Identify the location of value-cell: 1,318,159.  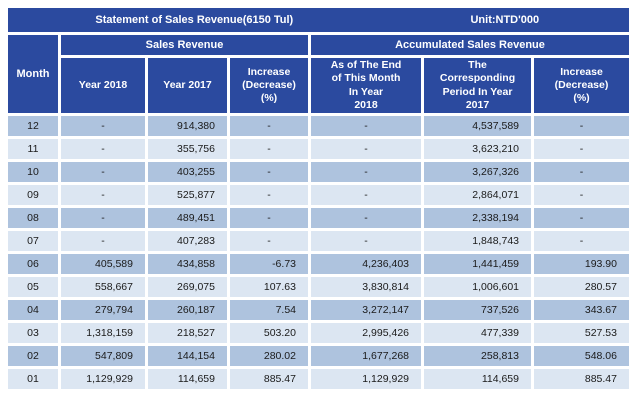
(103, 333).